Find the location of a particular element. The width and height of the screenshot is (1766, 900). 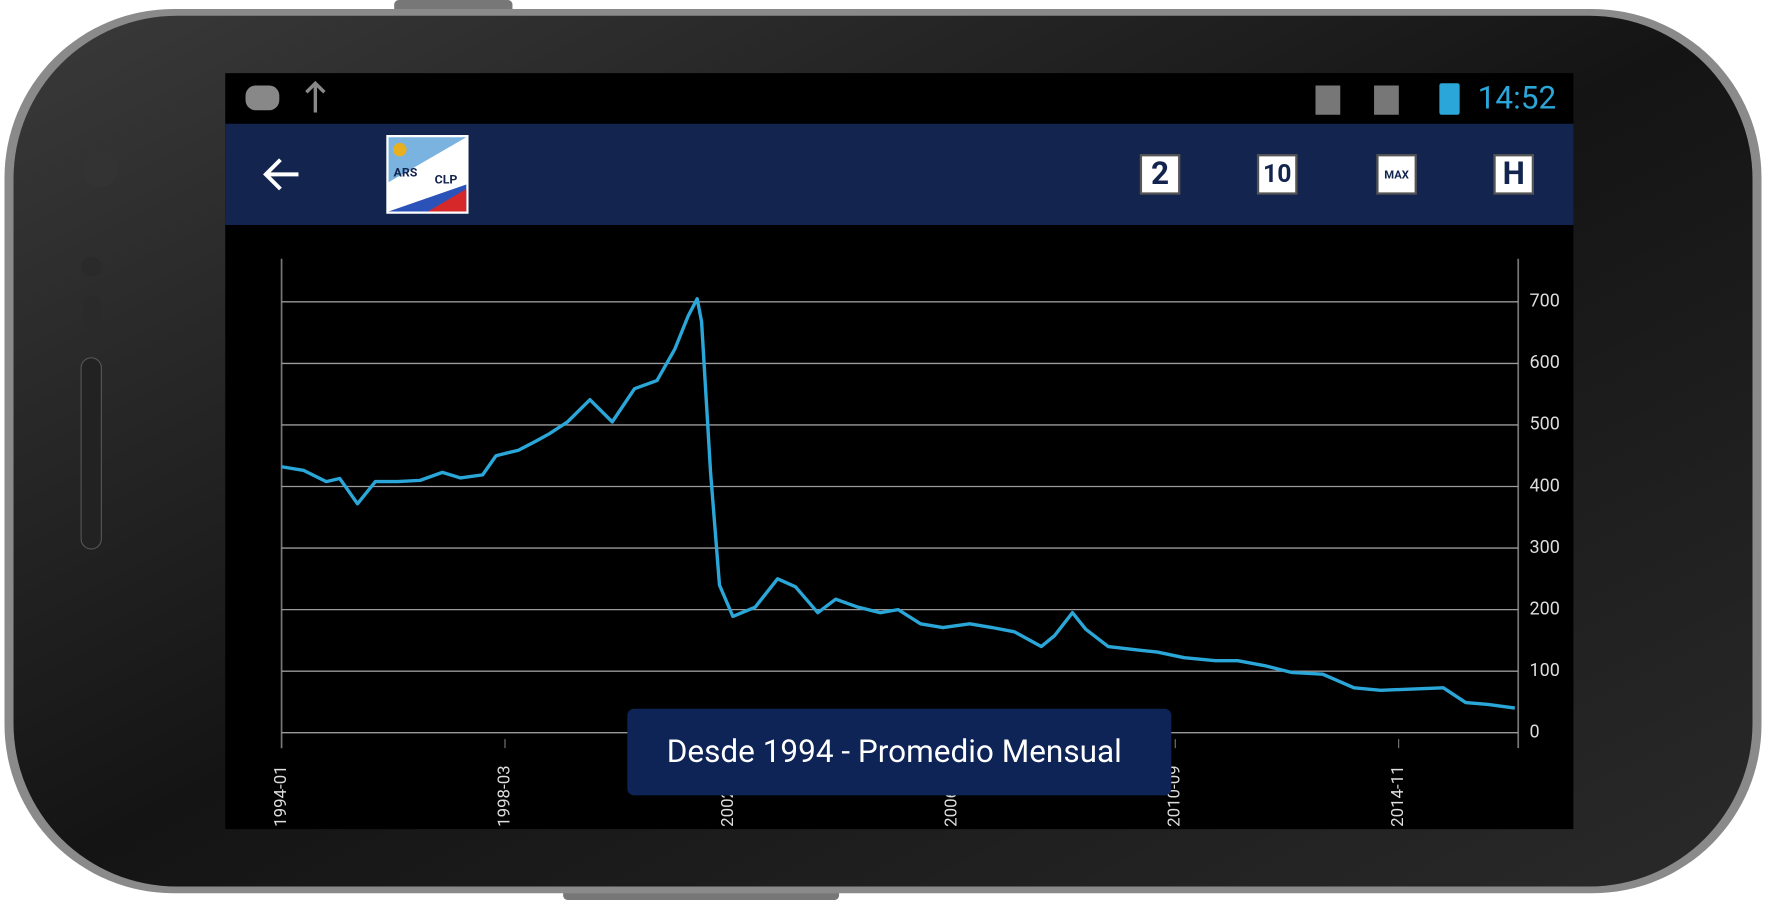

logo-text: ARS is located at coordinates (406, 174).